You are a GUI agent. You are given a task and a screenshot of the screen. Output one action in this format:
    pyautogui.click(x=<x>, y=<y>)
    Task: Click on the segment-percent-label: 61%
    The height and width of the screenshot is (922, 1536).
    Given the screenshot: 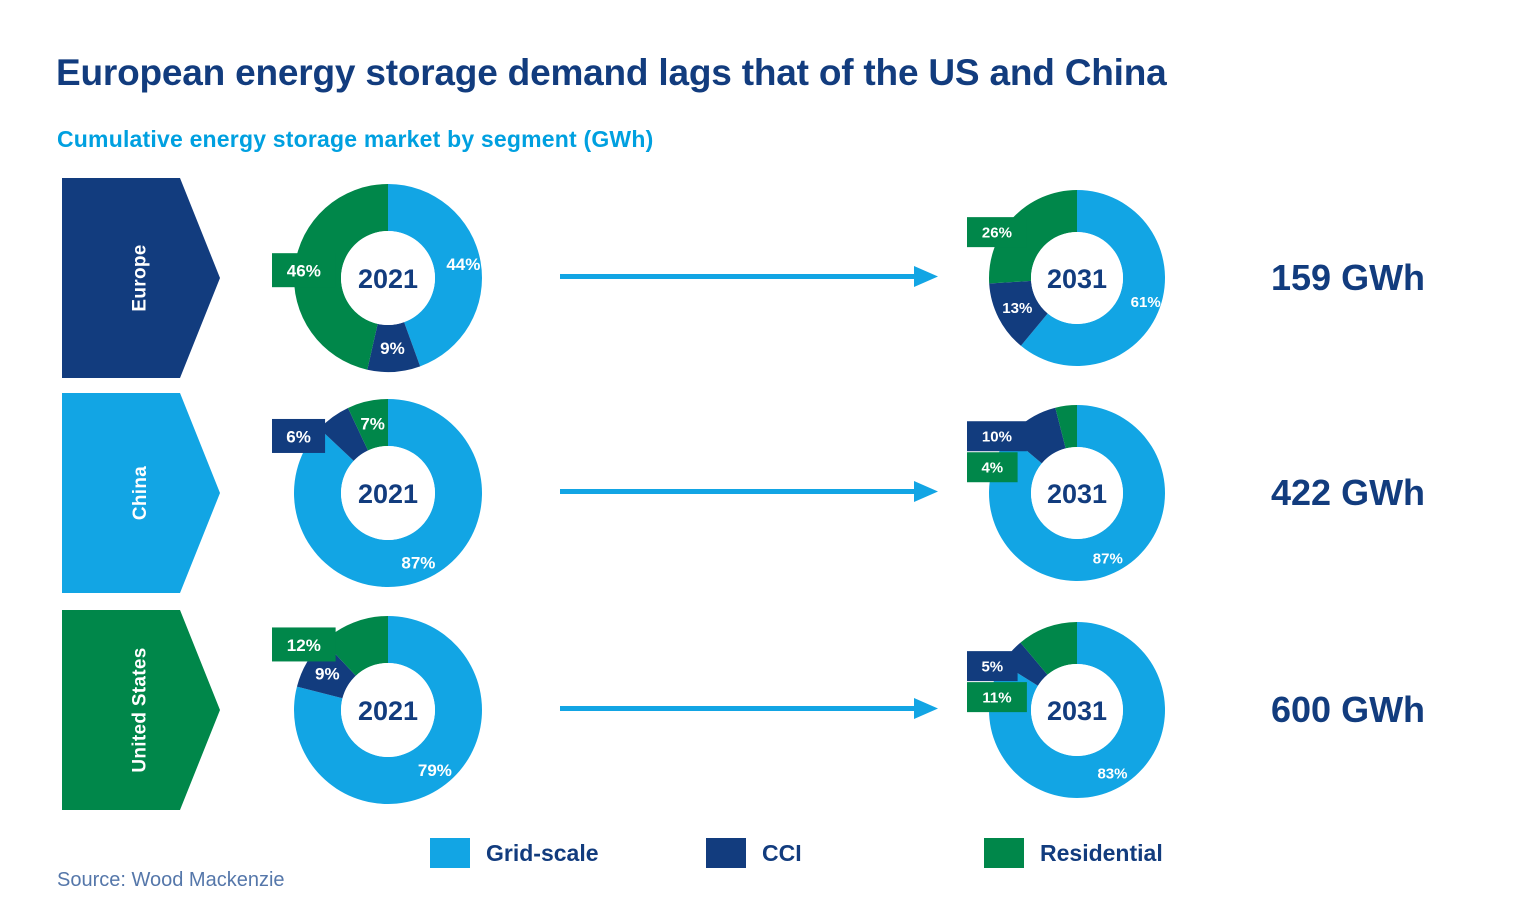 What is the action you would take?
    pyautogui.click(x=1146, y=302)
    